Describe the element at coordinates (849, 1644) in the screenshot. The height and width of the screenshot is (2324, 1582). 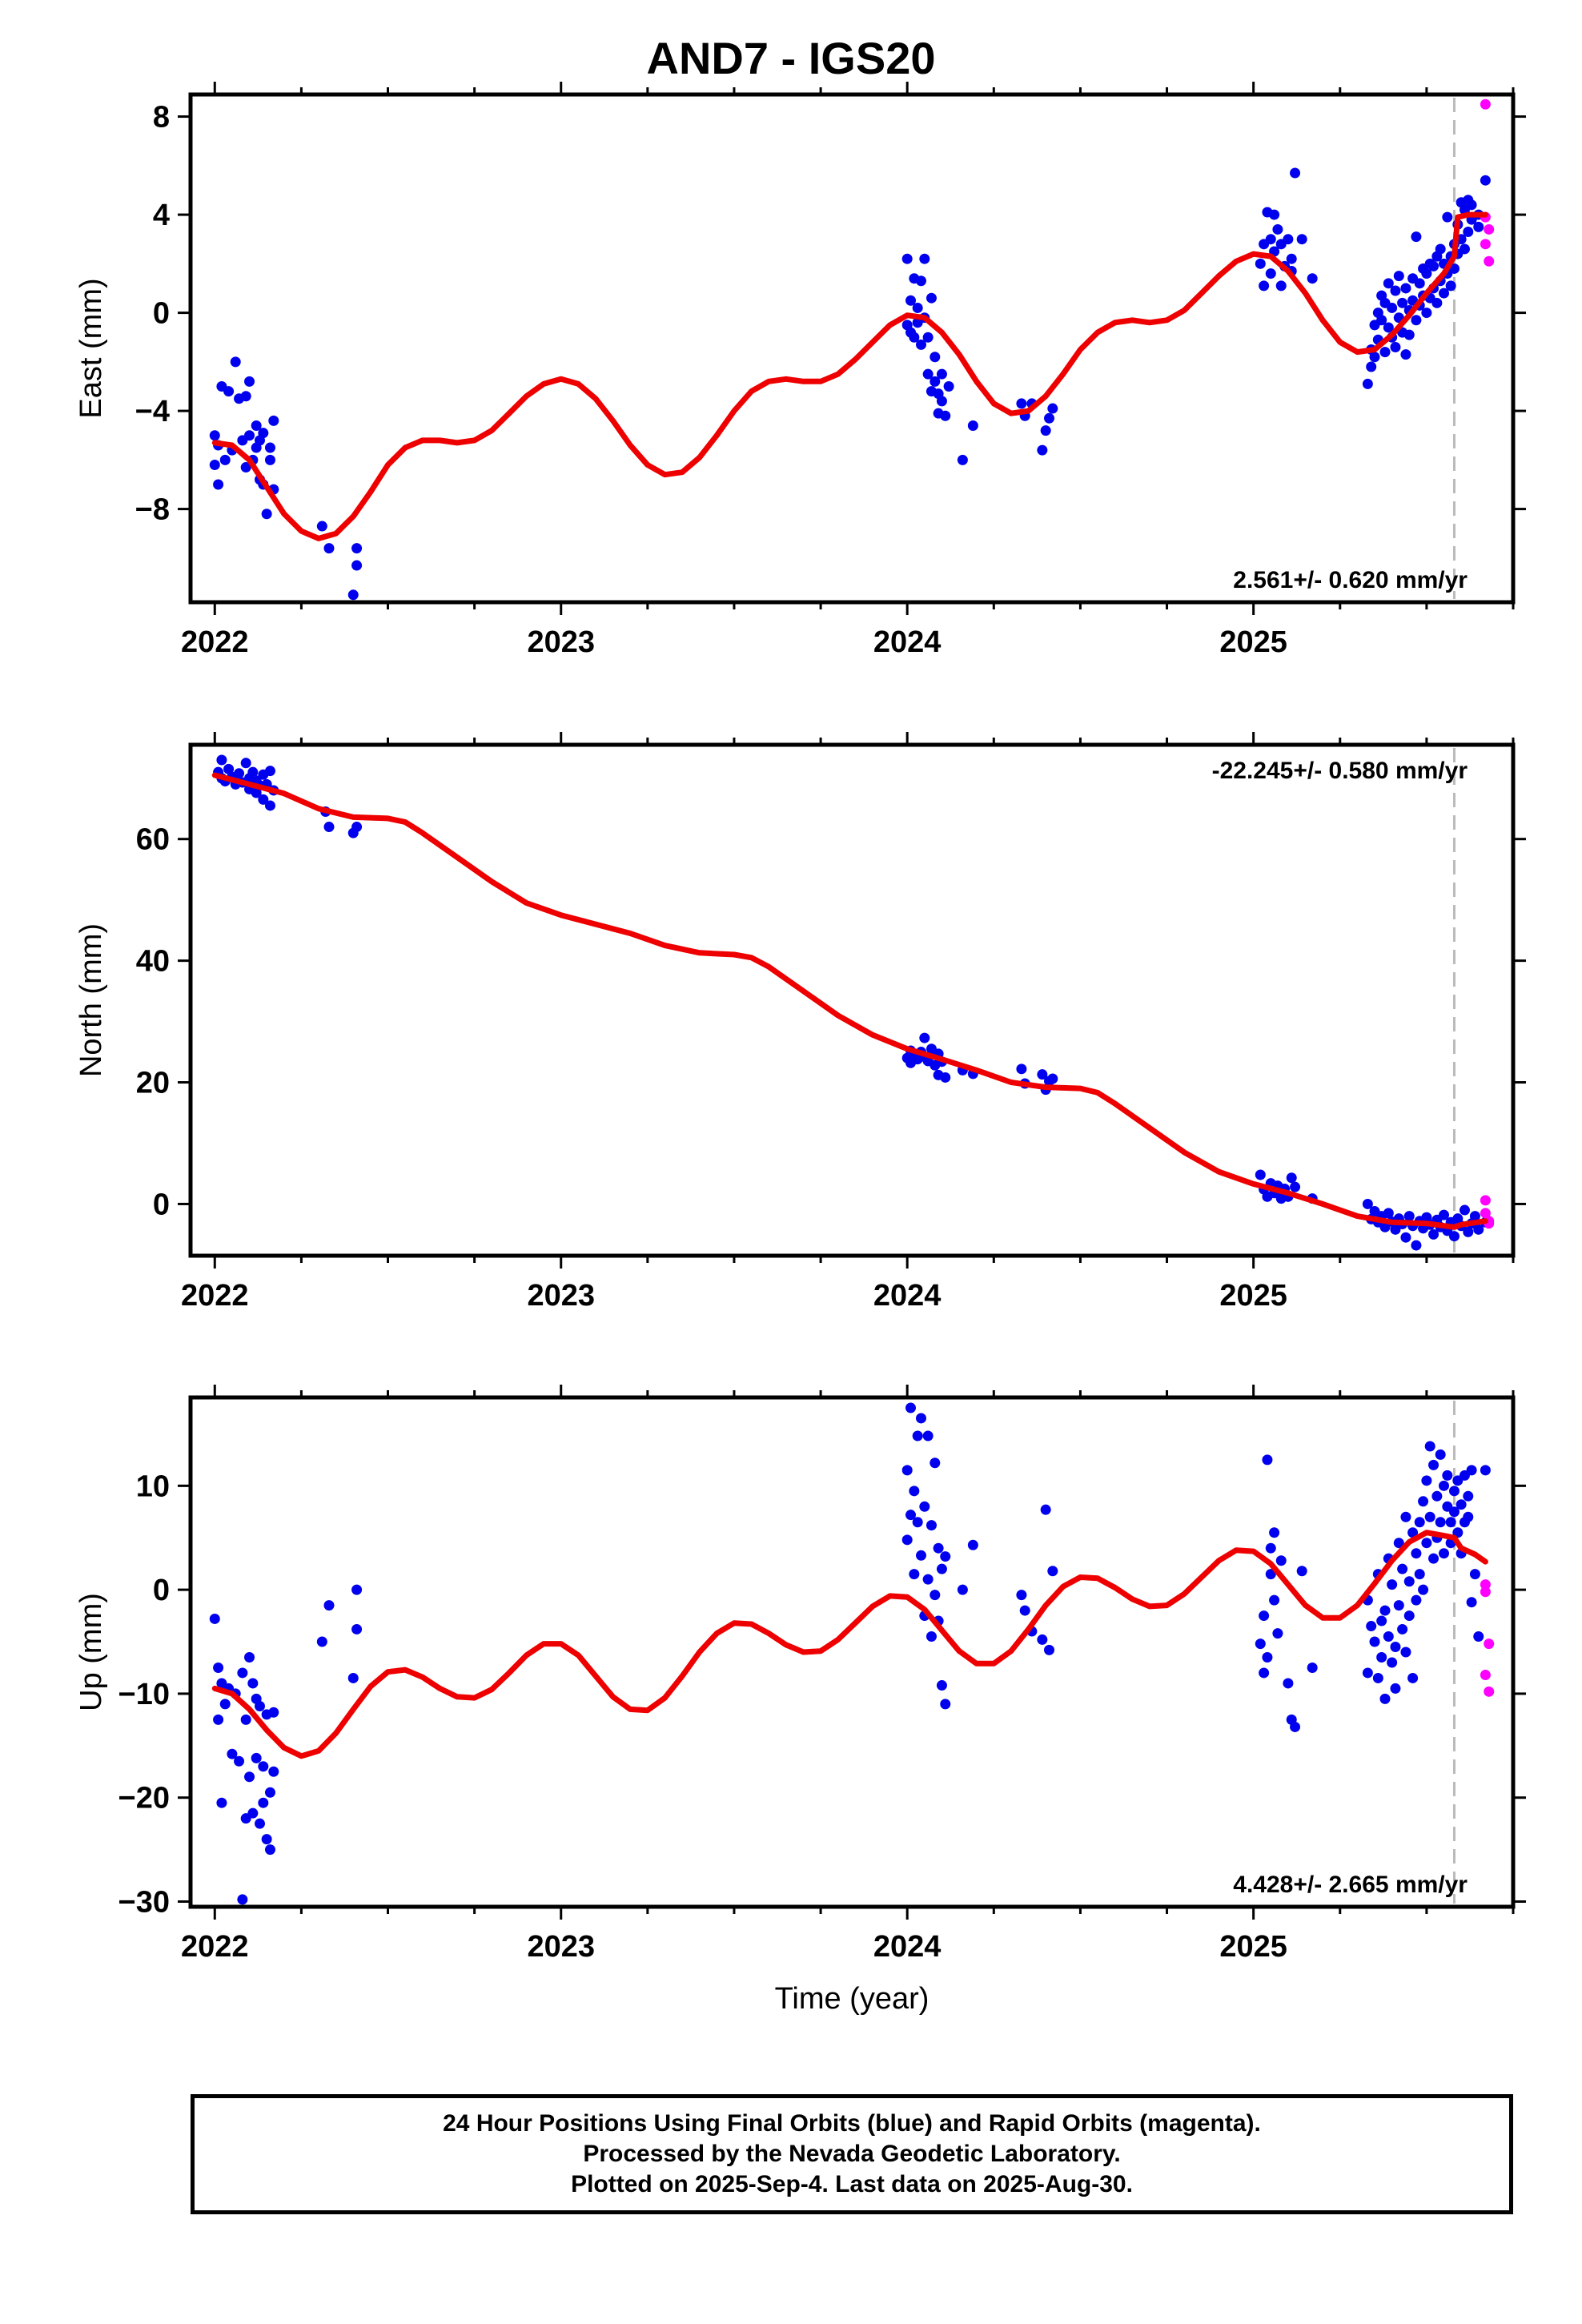
I see `panel-3-model-curve` at that location.